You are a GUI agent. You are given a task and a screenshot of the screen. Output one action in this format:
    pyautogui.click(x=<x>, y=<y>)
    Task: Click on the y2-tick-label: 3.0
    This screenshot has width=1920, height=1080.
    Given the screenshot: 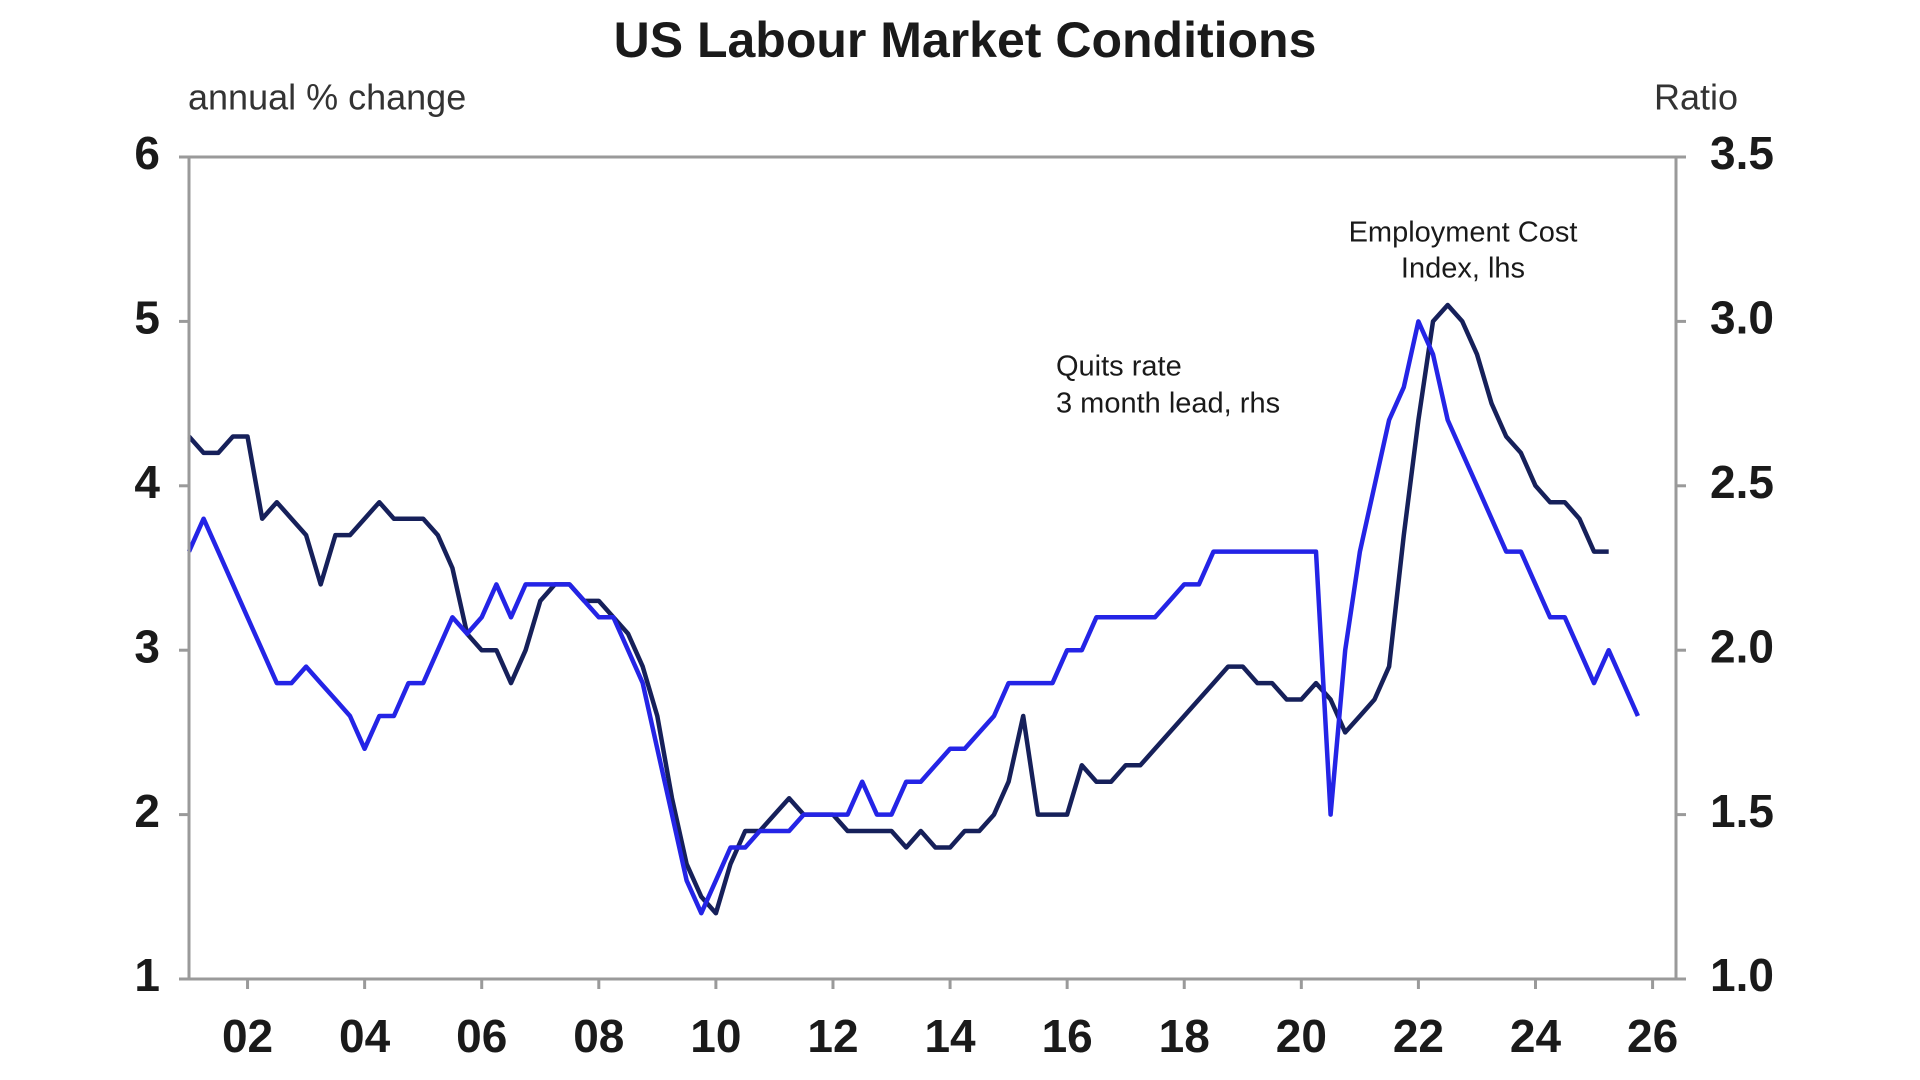 What is the action you would take?
    pyautogui.click(x=1742, y=318)
    